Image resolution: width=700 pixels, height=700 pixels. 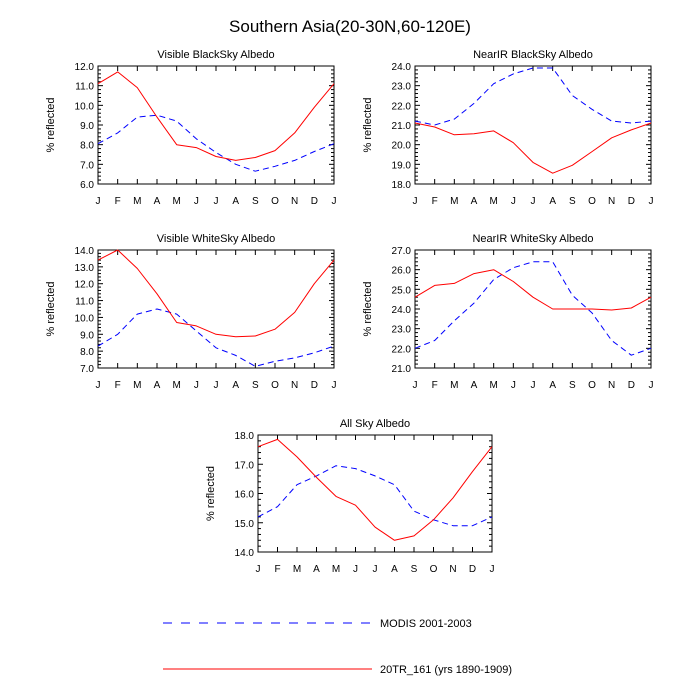 I want to click on y-tick-label: 16.0, so click(x=245, y=495).